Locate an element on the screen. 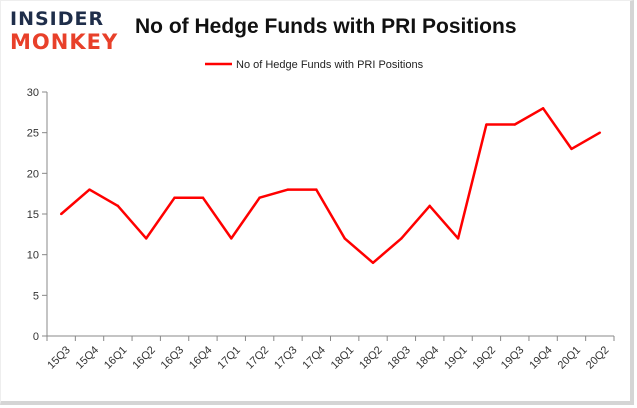 The height and width of the screenshot is (408, 637). x-tick-label: 19Q1 is located at coordinates (456, 358).